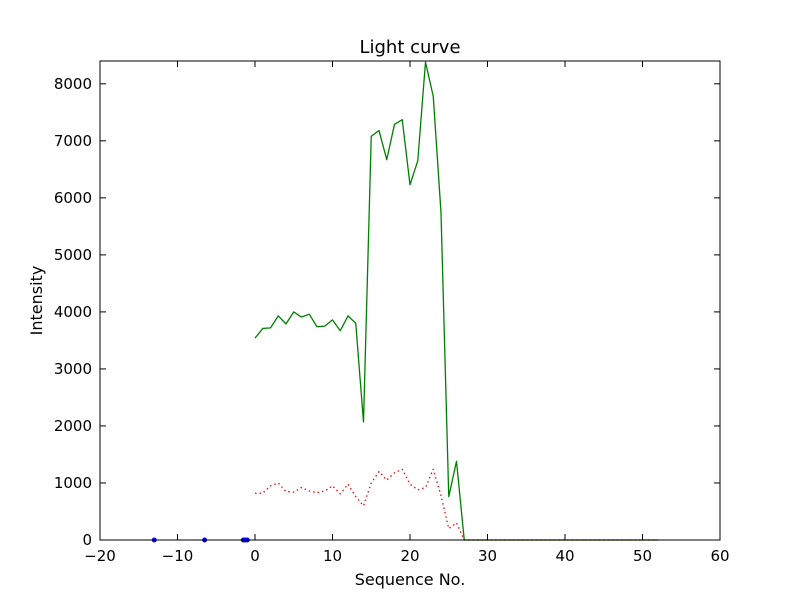 The height and width of the screenshot is (600, 800). Describe the element at coordinates (409, 556) in the screenshot. I see `x-tick-label: 20` at that location.